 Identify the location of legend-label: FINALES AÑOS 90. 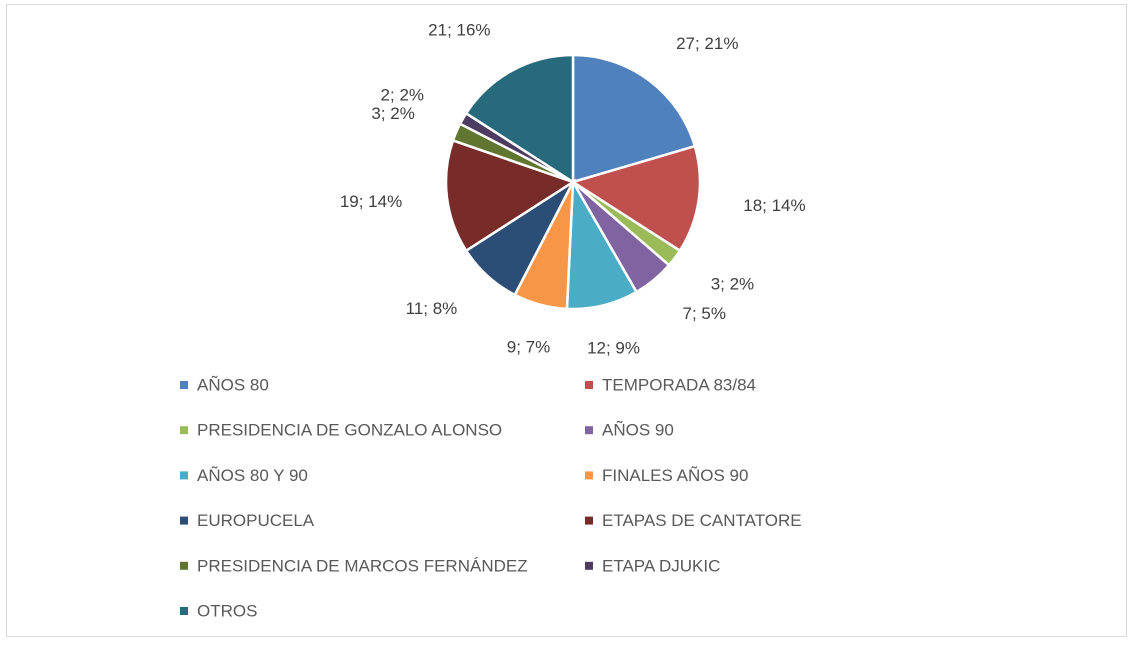
(675, 475).